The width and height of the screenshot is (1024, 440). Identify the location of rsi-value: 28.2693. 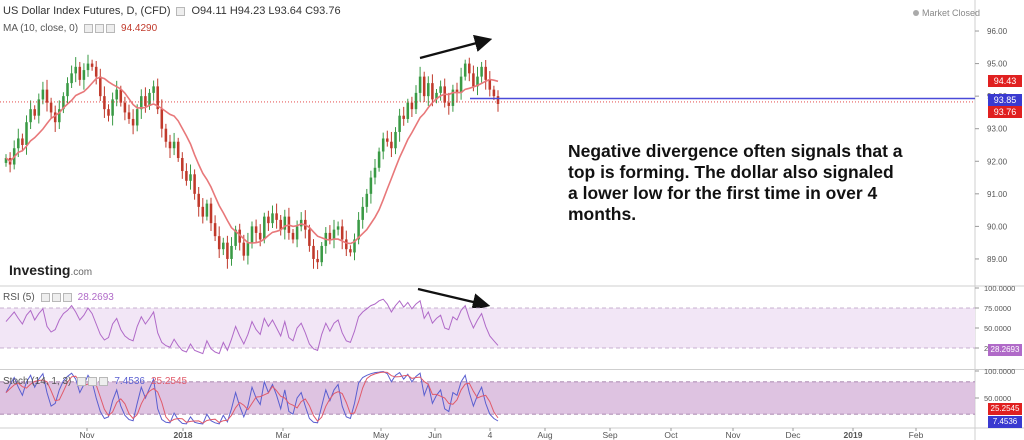
(95, 297).